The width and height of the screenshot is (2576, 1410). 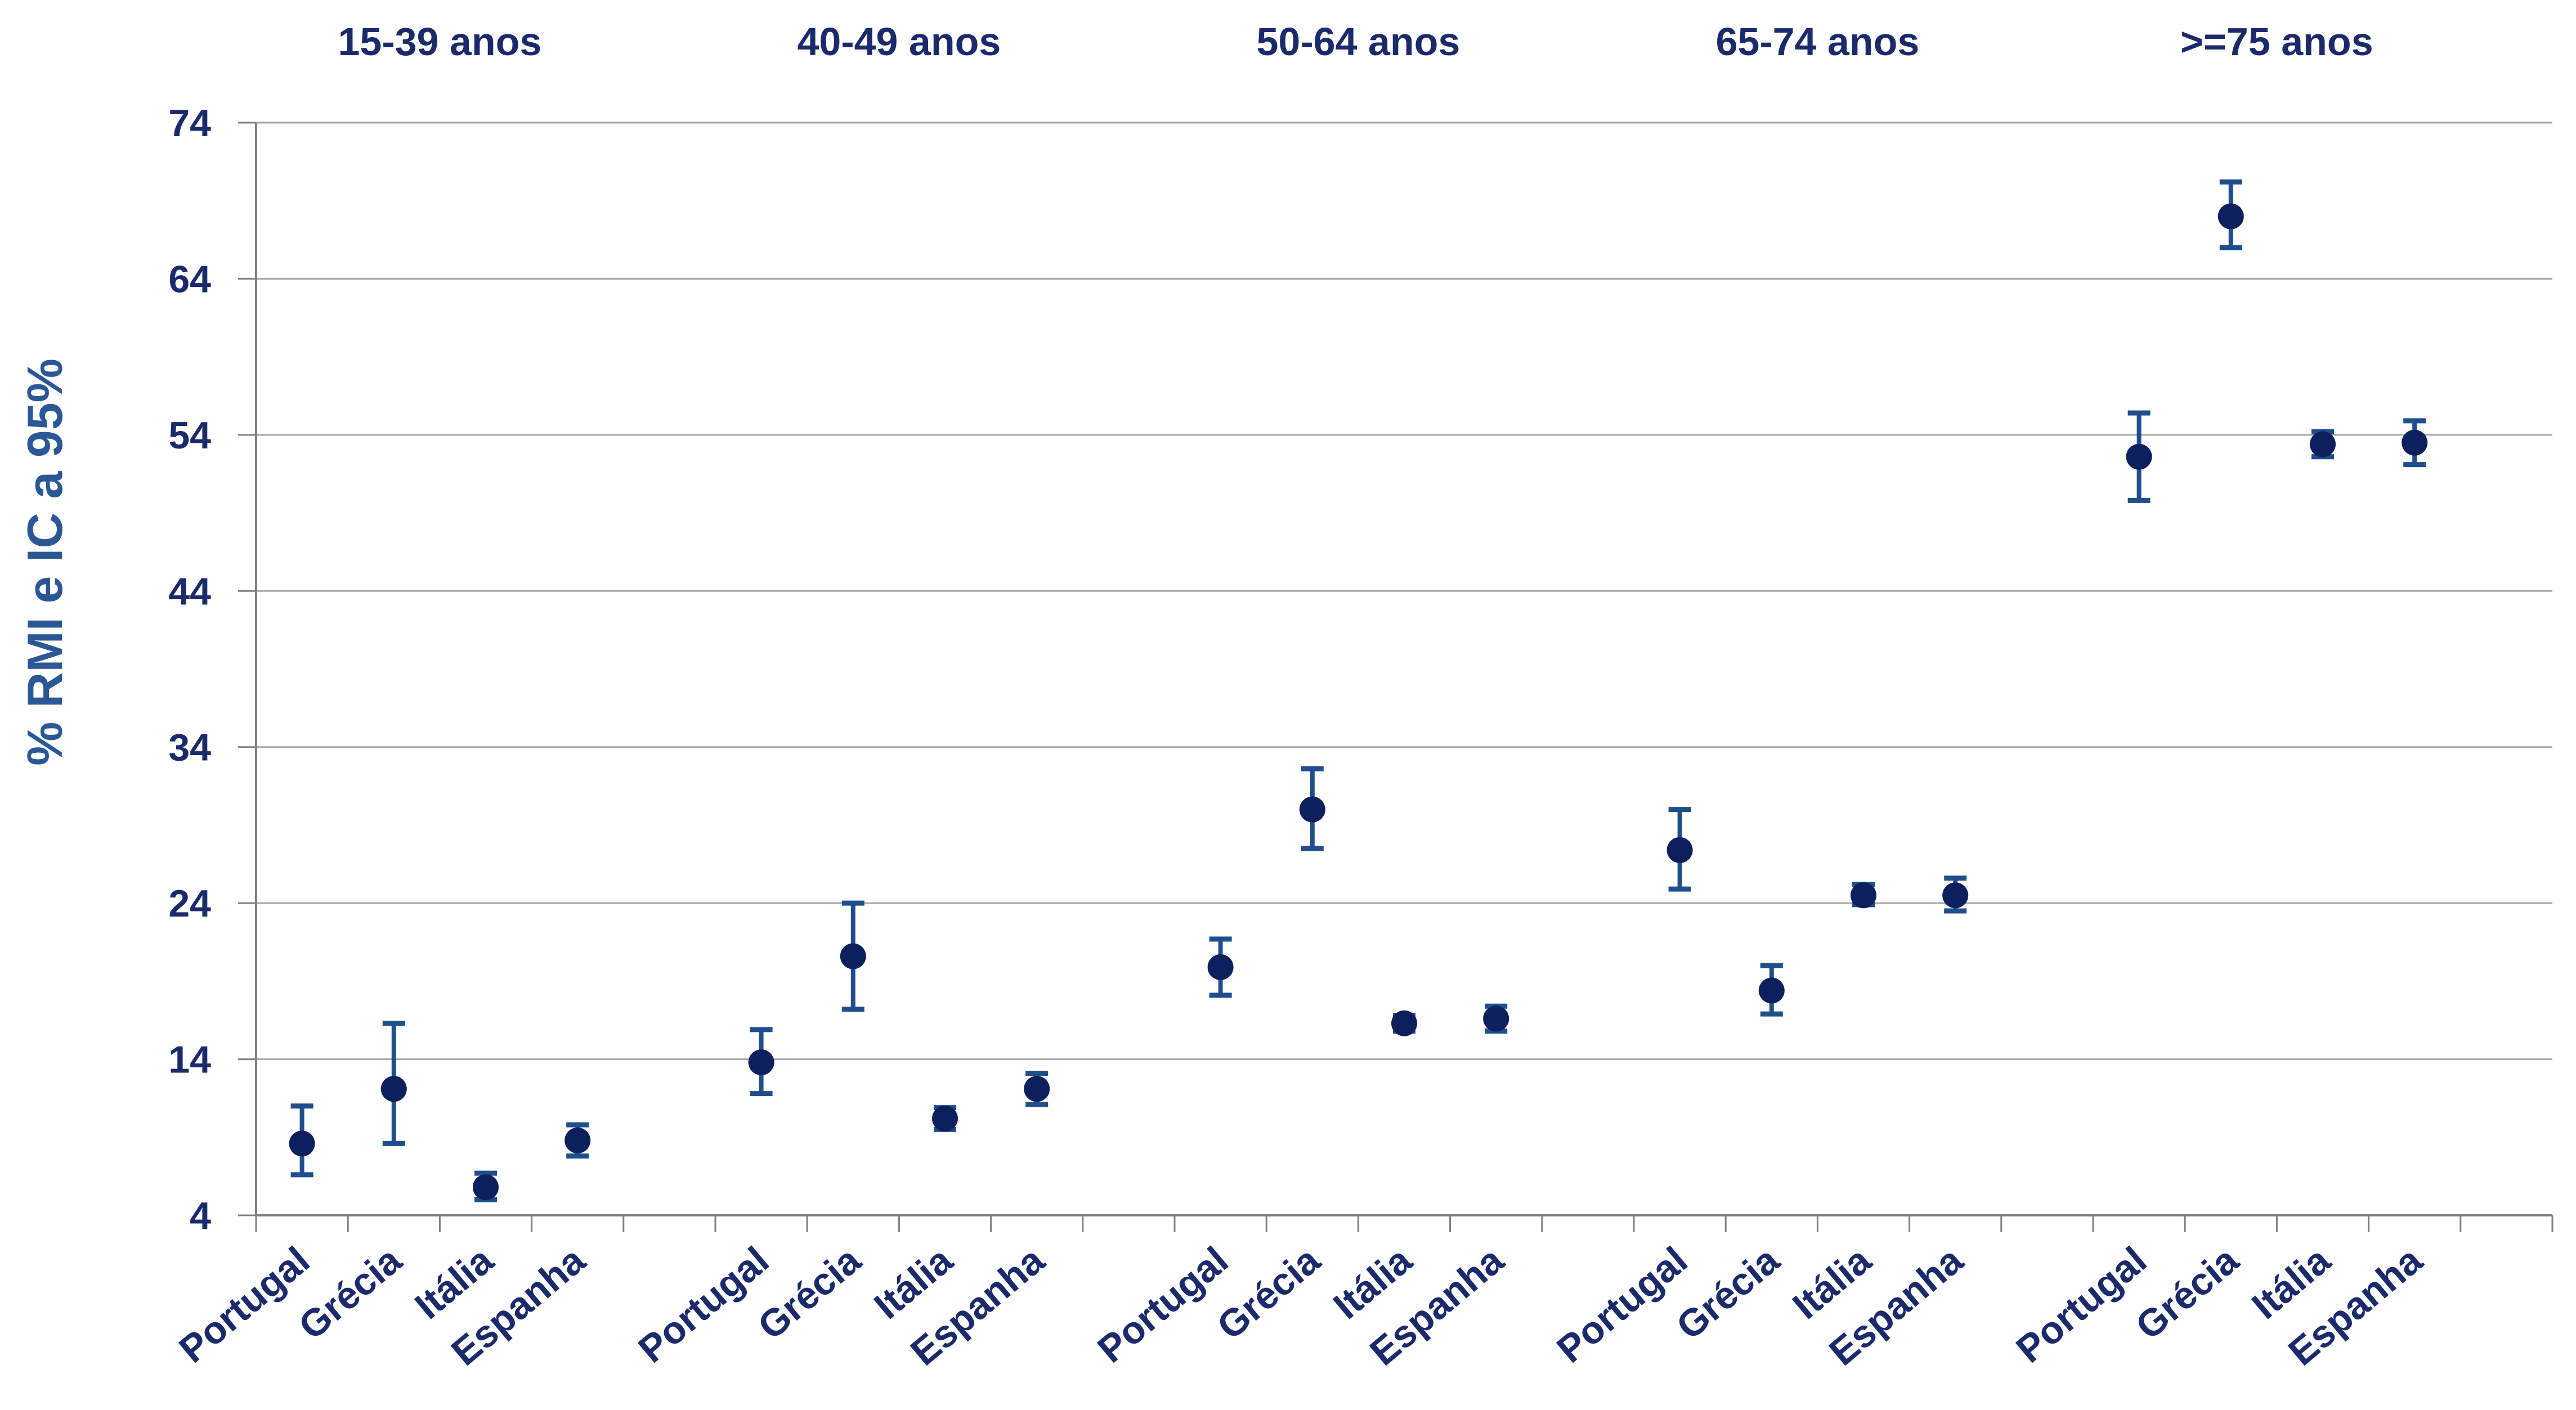 I want to click on group-label: >=75 anos, so click(x=2276, y=42).